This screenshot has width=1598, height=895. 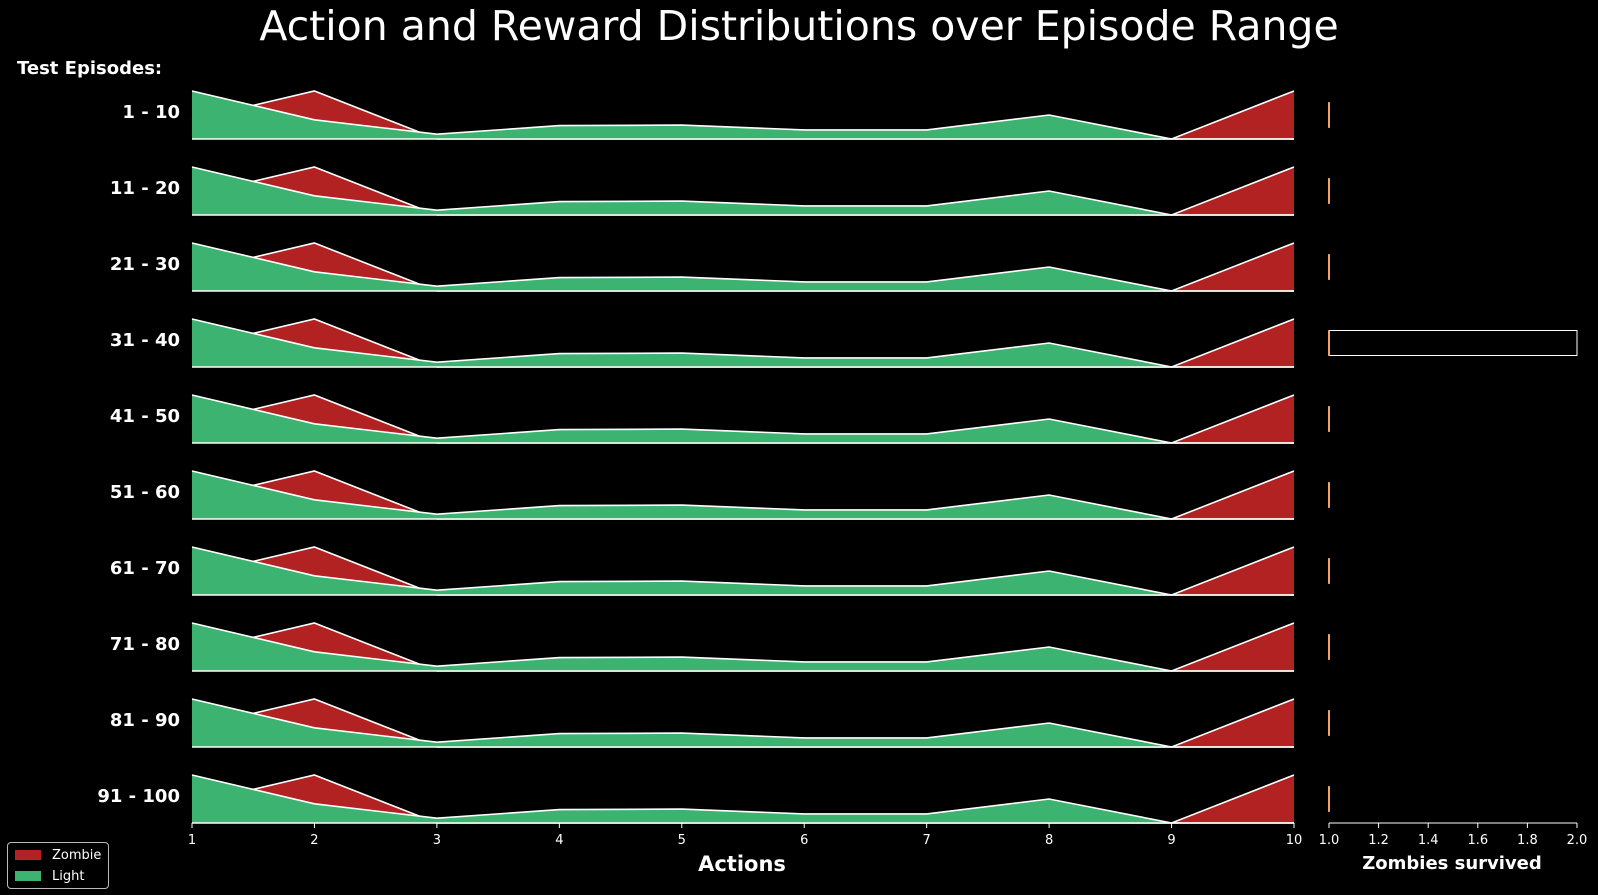 I want to click on legend: Zombie Light, so click(x=58, y=865).